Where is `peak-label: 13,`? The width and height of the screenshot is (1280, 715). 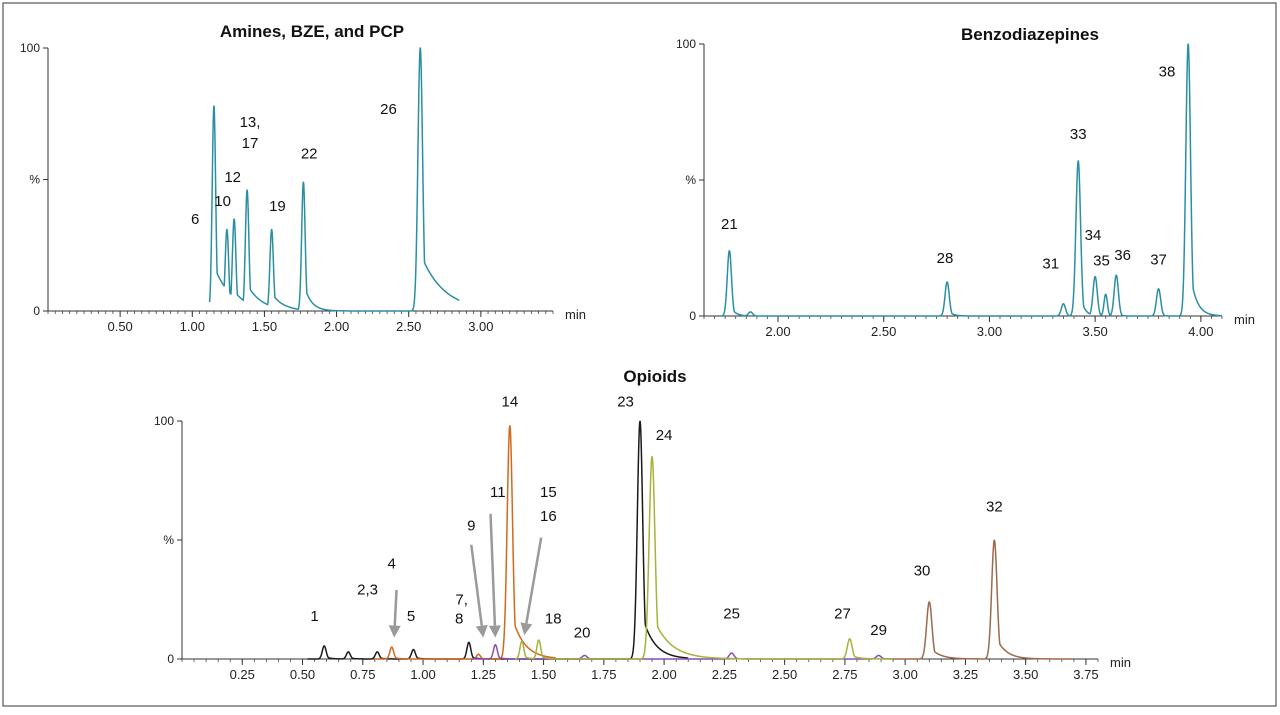
peak-label: 13, is located at coordinates (250, 122).